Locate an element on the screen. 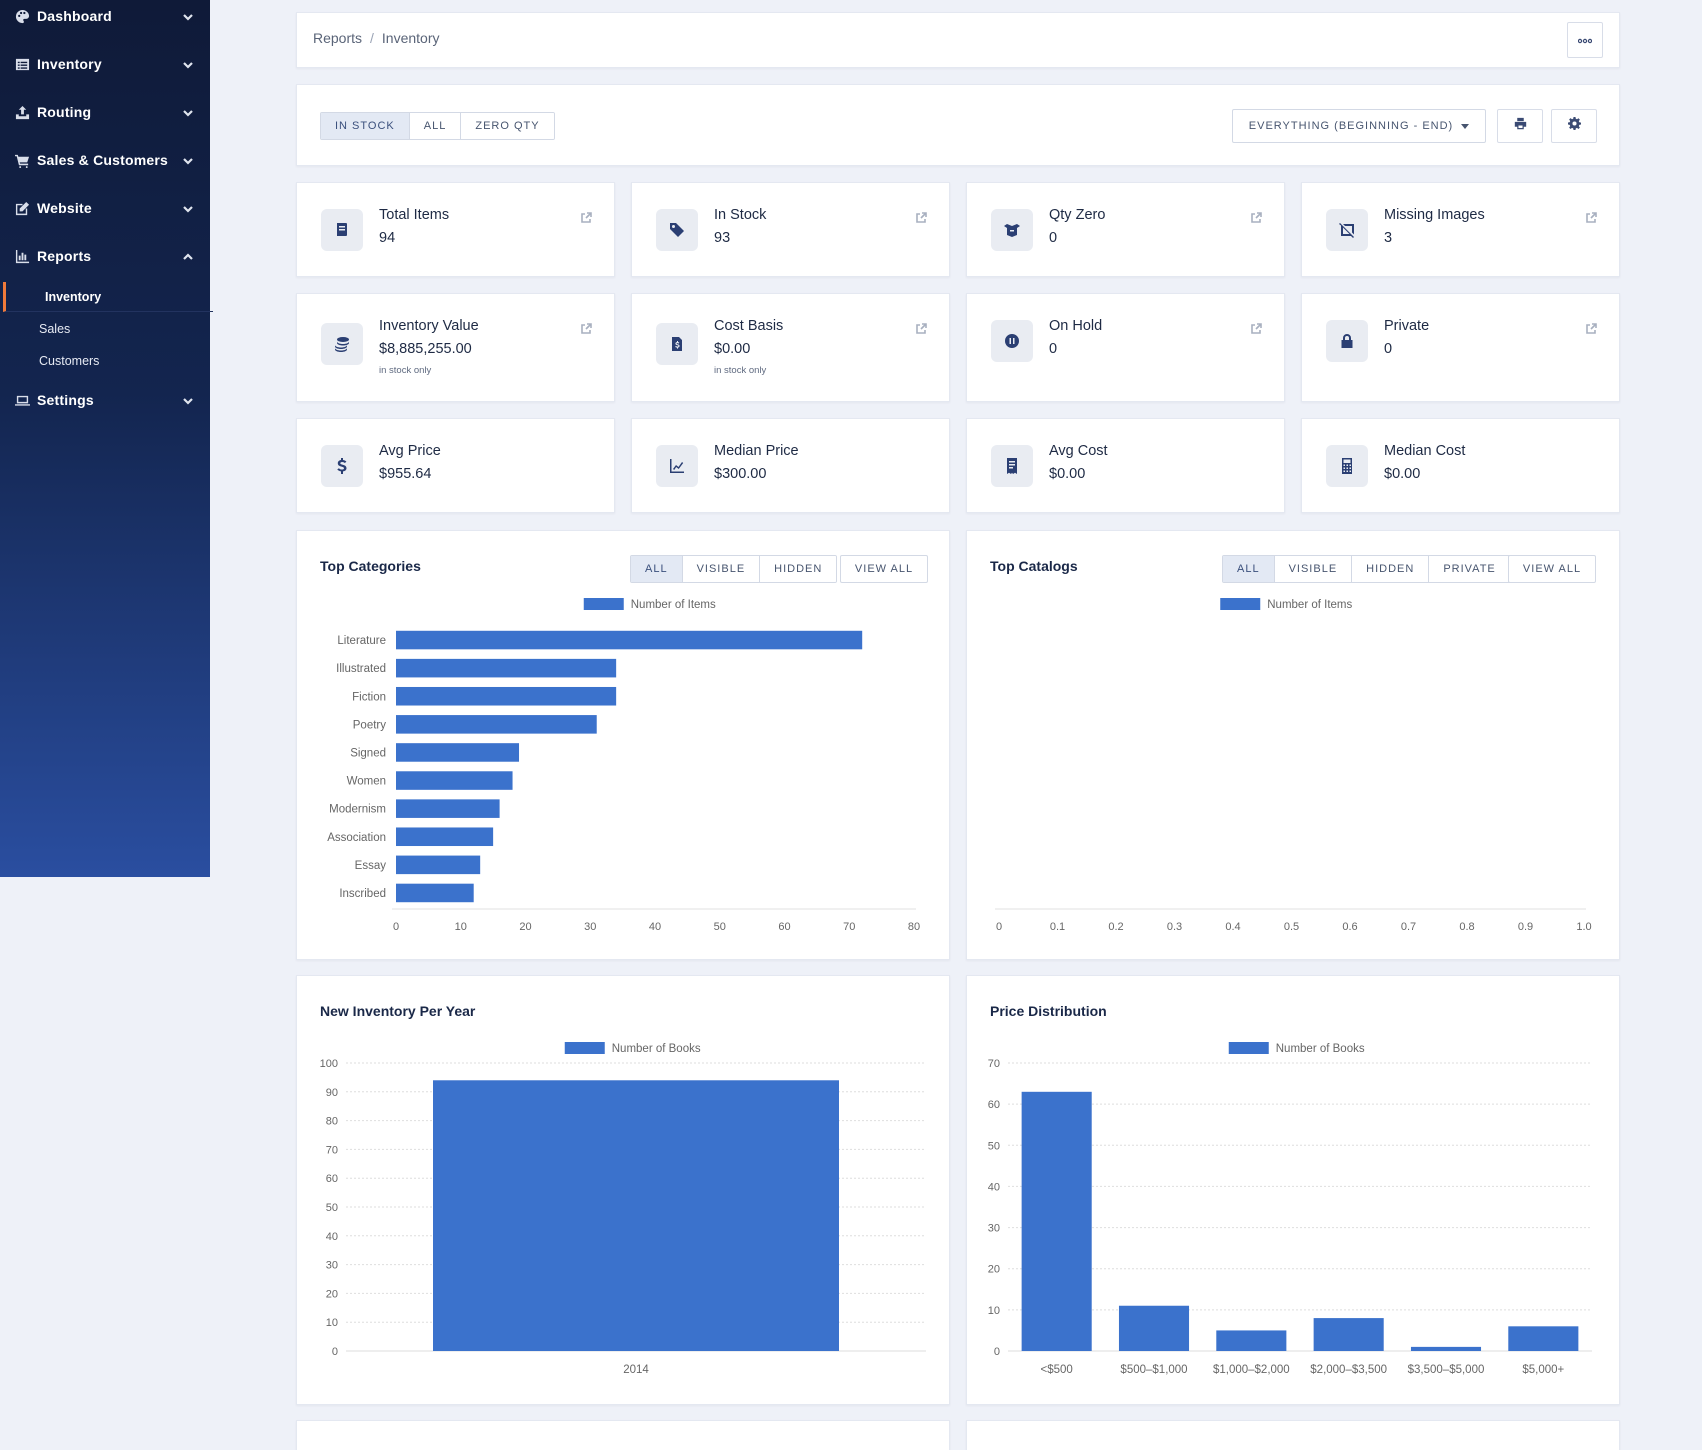 This screenshot has width=1702, height=1450. sidebar-item-sales-customers: Sales & Customers is located at coordinates (105, 160).